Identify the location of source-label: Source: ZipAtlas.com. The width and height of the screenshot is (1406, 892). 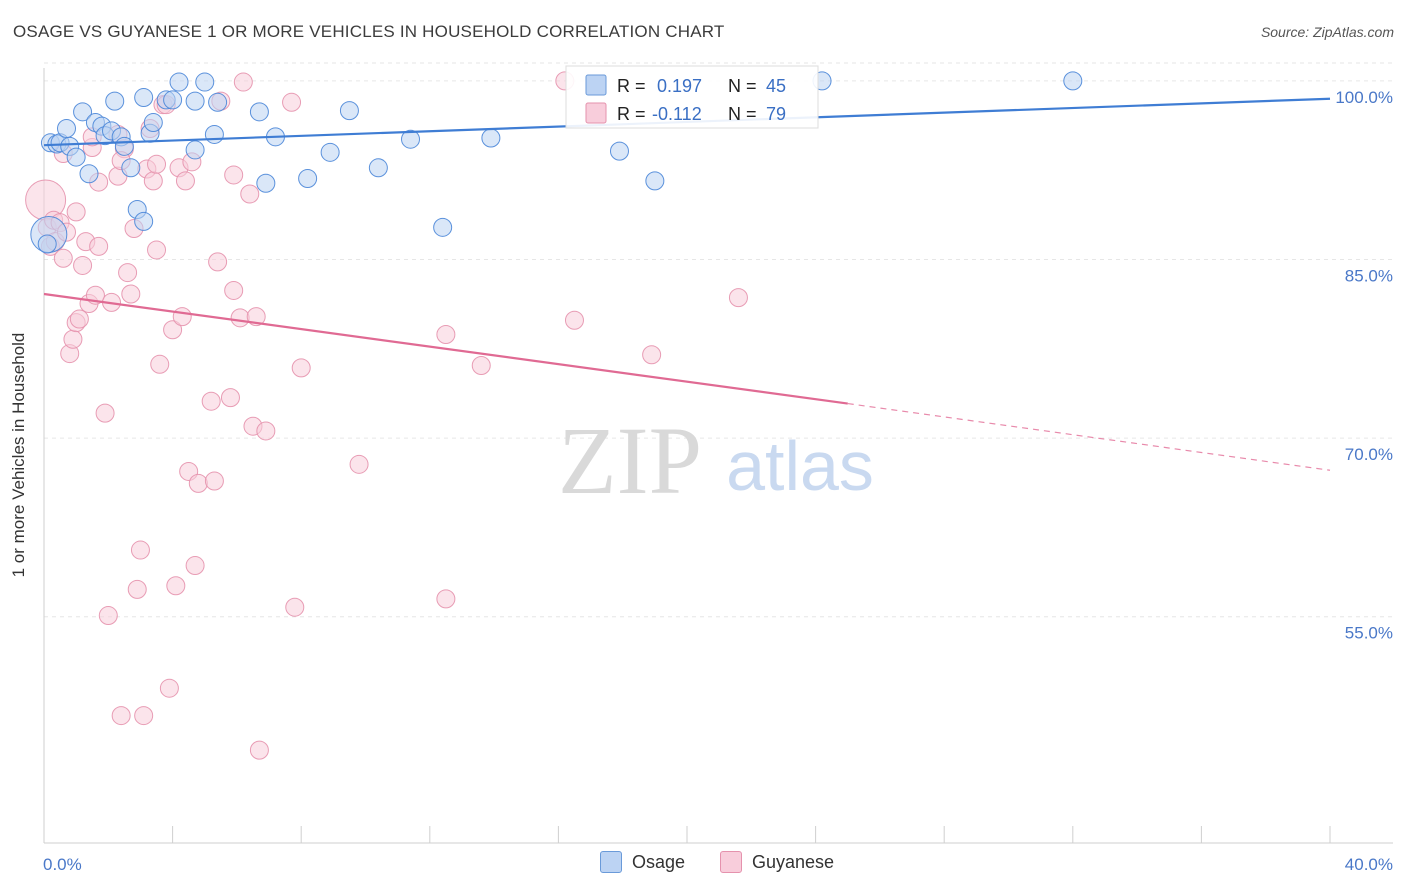
(1327, 32).